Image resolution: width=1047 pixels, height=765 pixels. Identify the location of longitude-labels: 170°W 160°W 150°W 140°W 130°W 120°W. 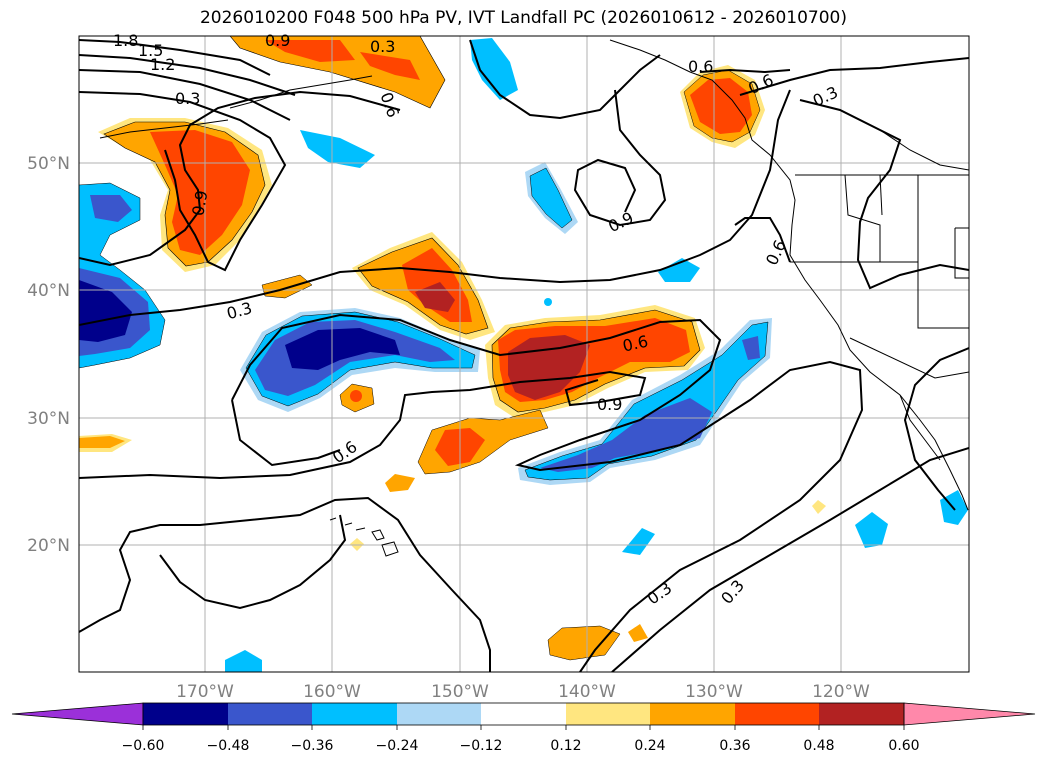
(523, 692).